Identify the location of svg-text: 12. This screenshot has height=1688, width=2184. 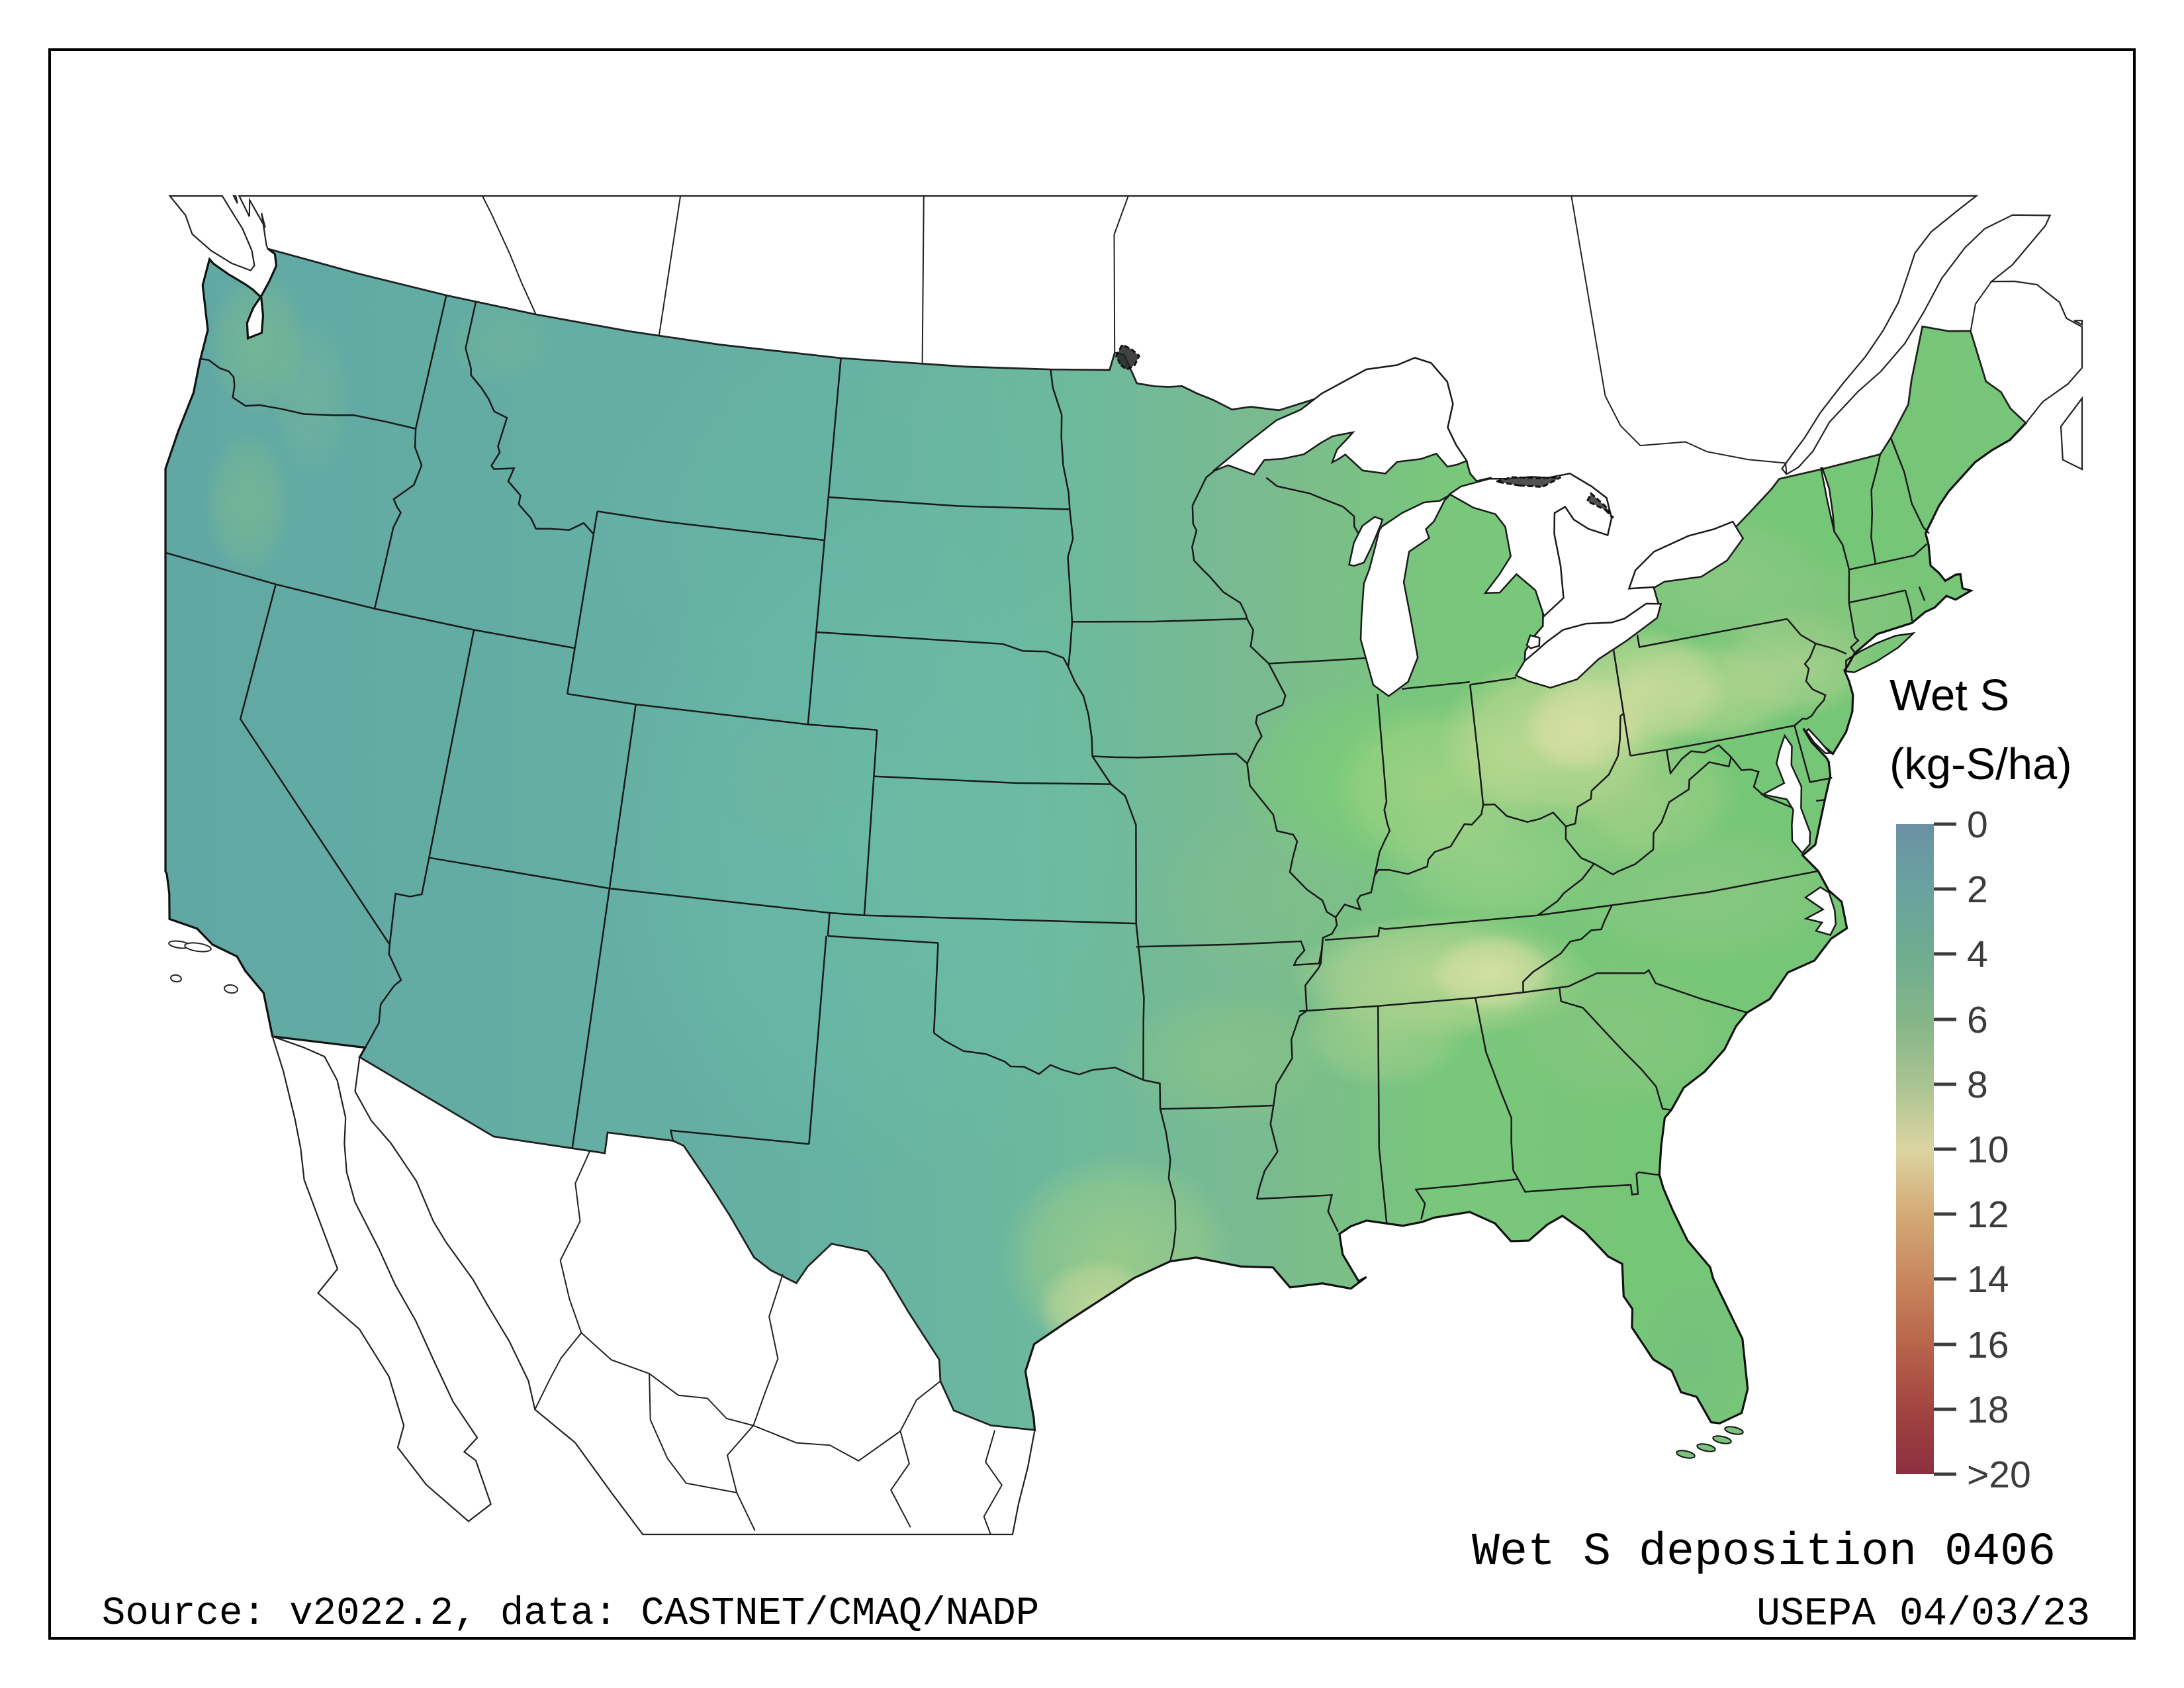
(1988, 1215).